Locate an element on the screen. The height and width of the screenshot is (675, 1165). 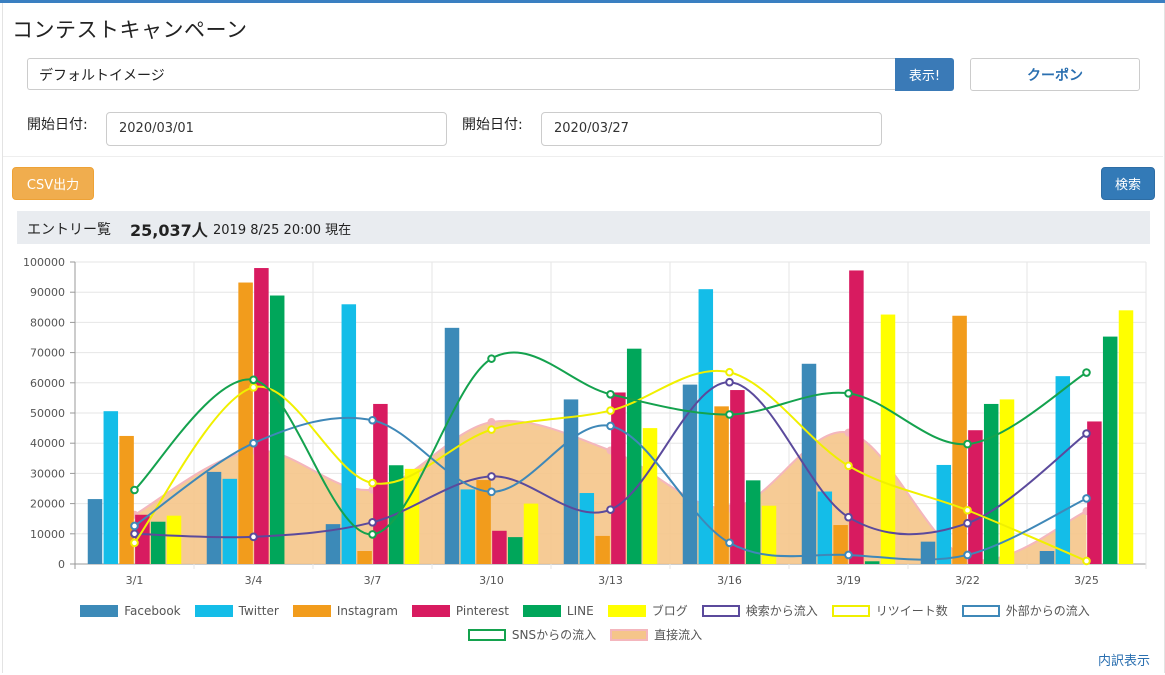
search-button: 検索 is located at coordinates (1128, 183).